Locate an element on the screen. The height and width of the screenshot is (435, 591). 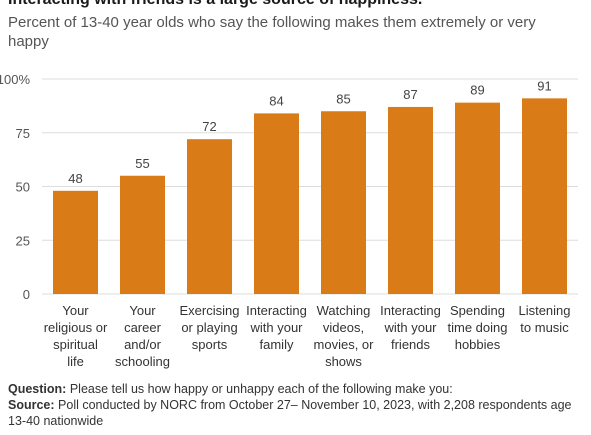
y-tick-label: 50 is located at coordinates (23, 187).